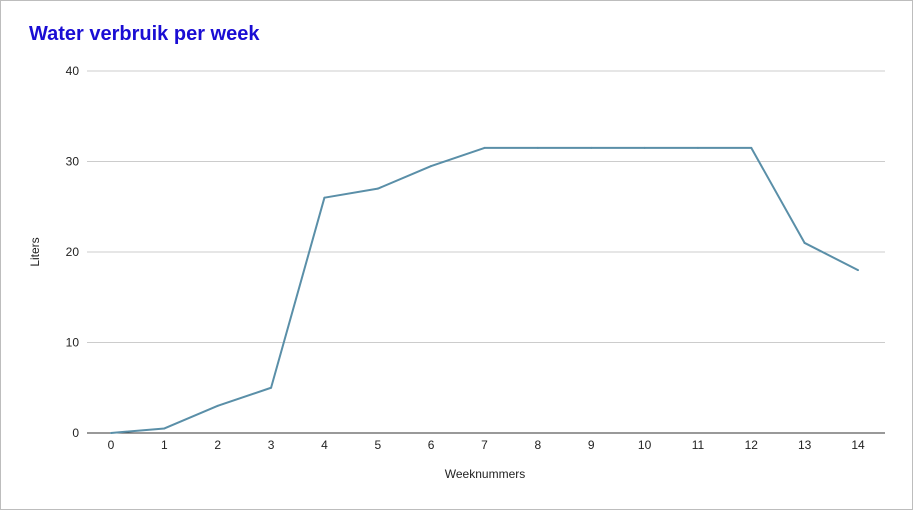 Image resolution: width=913 pixels, height=510 pixels. I want to click on y-tick-label: 20, so click(73, 252).